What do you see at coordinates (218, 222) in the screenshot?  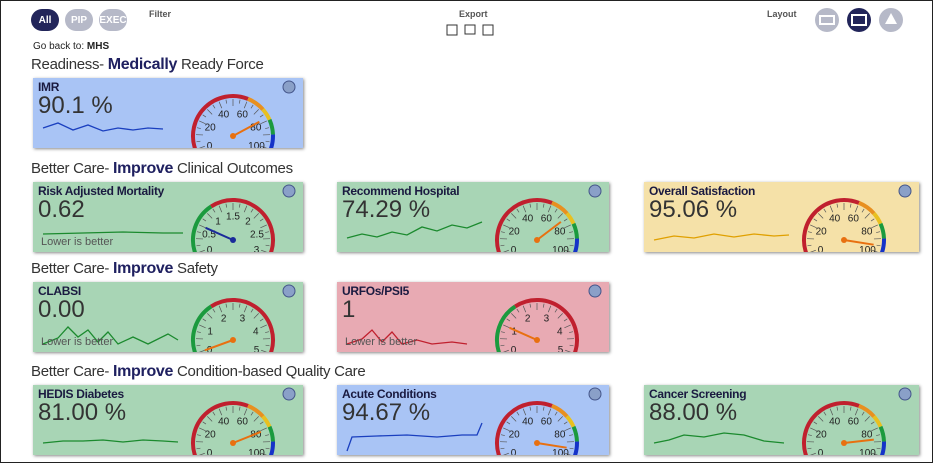 I see `gauge-label: 1` at bounding box center [218, 222].